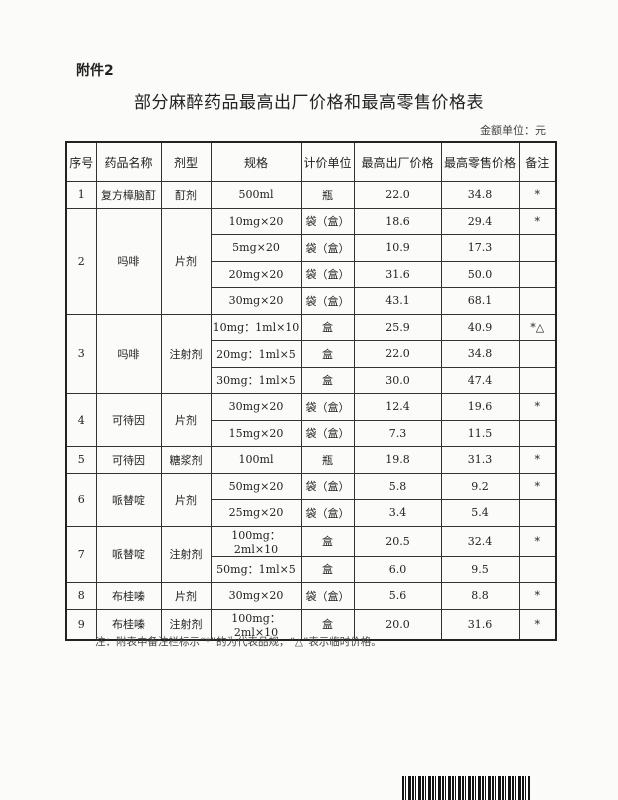  Describe the element at coordinates (513, 130) in the screenshot. I see `currency-unit: 金额单位：元` at that location.